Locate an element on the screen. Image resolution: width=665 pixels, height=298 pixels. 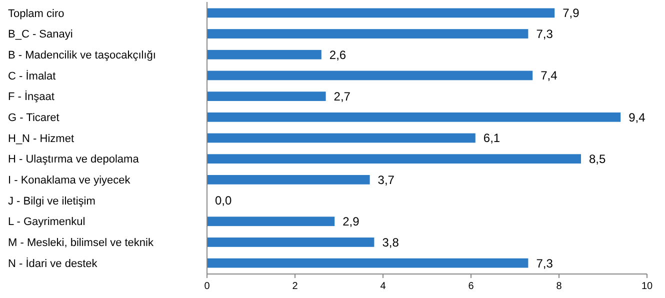
x-tick-label: 4 is located at coordinates (383, 286).